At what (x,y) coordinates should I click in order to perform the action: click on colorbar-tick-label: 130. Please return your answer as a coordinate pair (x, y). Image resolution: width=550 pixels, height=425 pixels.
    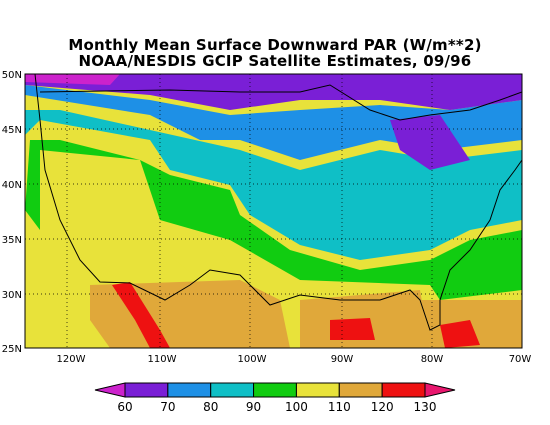
    Looking at the image, I should click on (425, 407).